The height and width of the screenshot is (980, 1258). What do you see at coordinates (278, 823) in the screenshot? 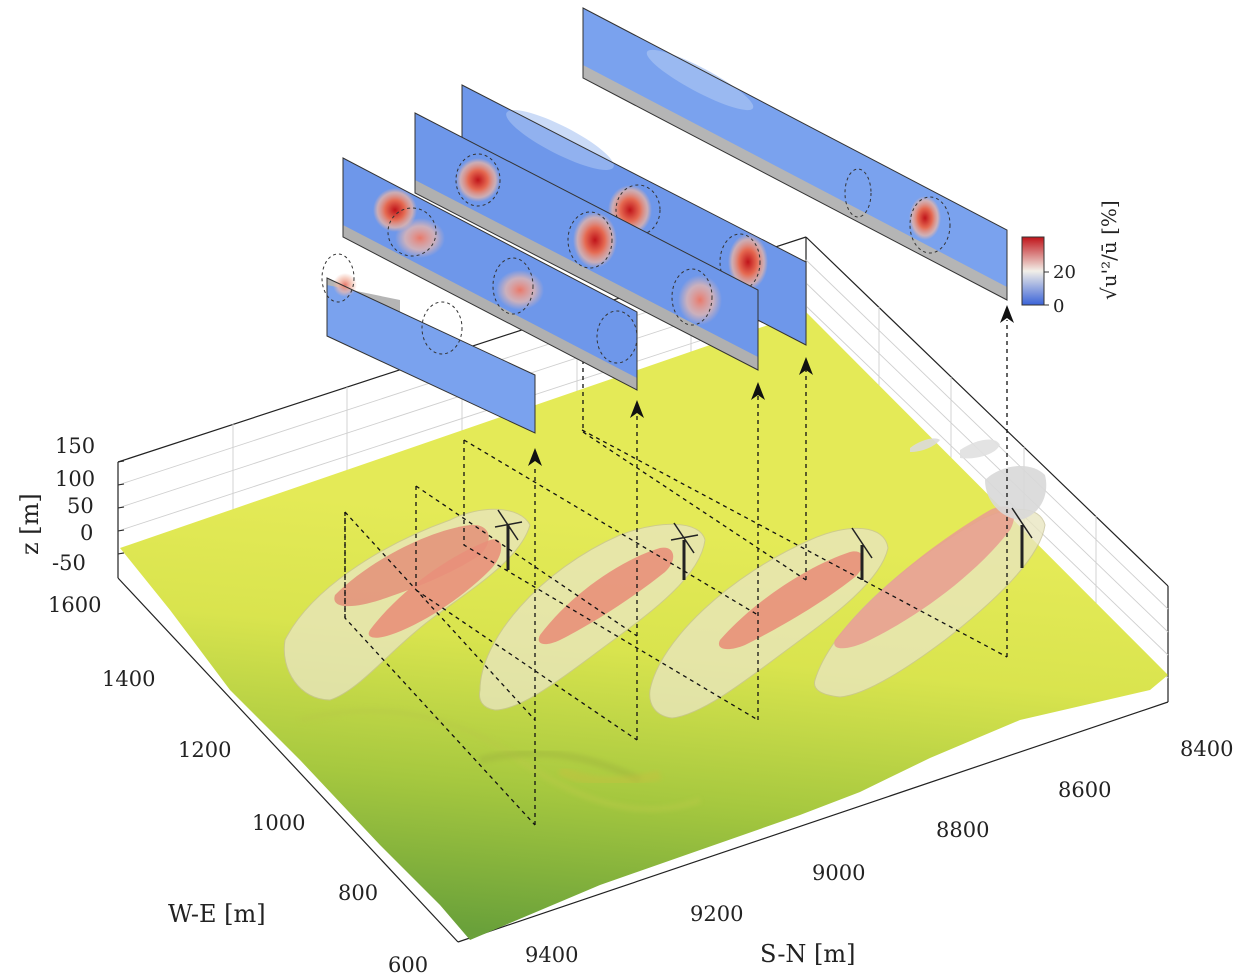
I see `y-tick-1000: 1000` at bounding box center [278, 823].